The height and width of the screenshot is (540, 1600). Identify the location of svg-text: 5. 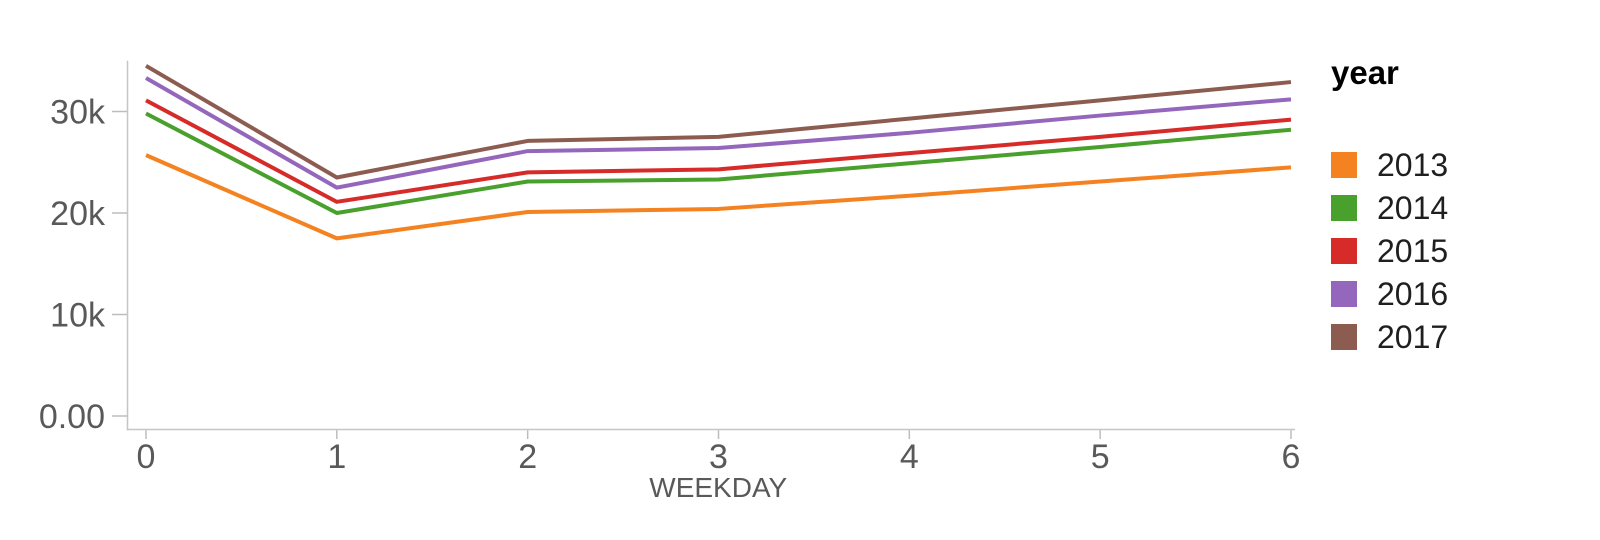
(1100, 457).